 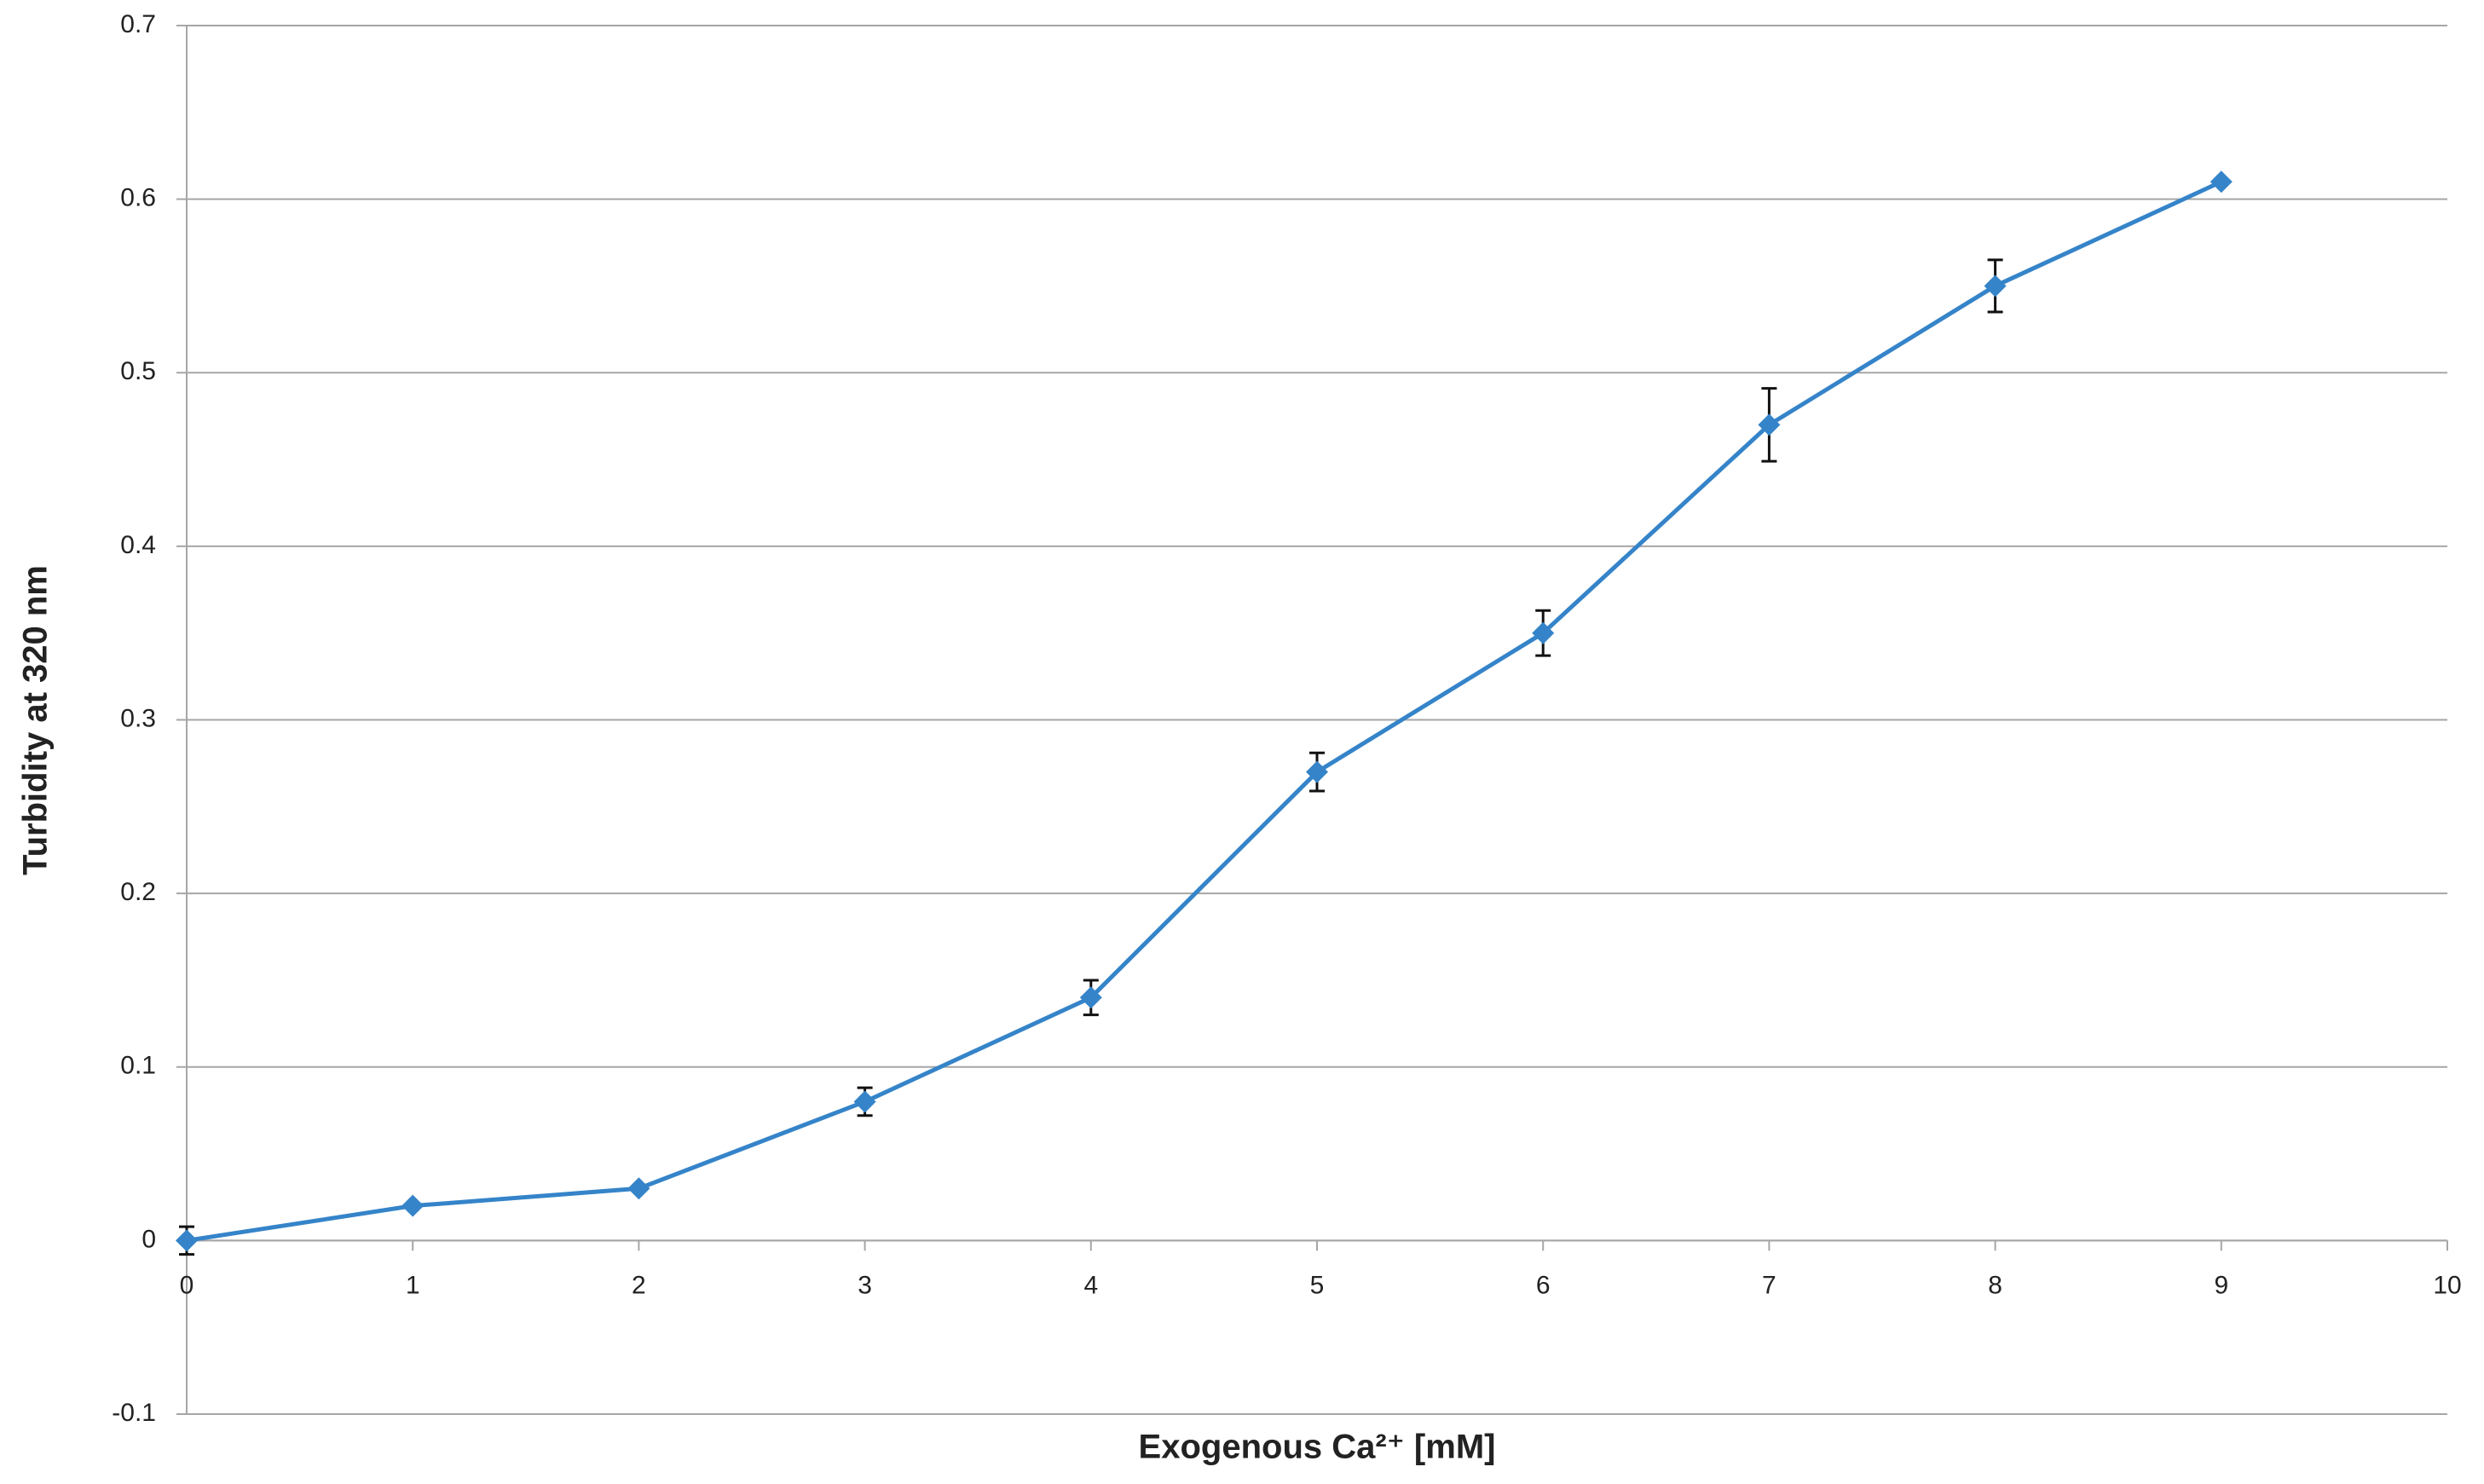 What do you see at coordinates (865, 1285) in the screenshot?
I see `x-tick-label: 3` at bounding box center [865, 1285].